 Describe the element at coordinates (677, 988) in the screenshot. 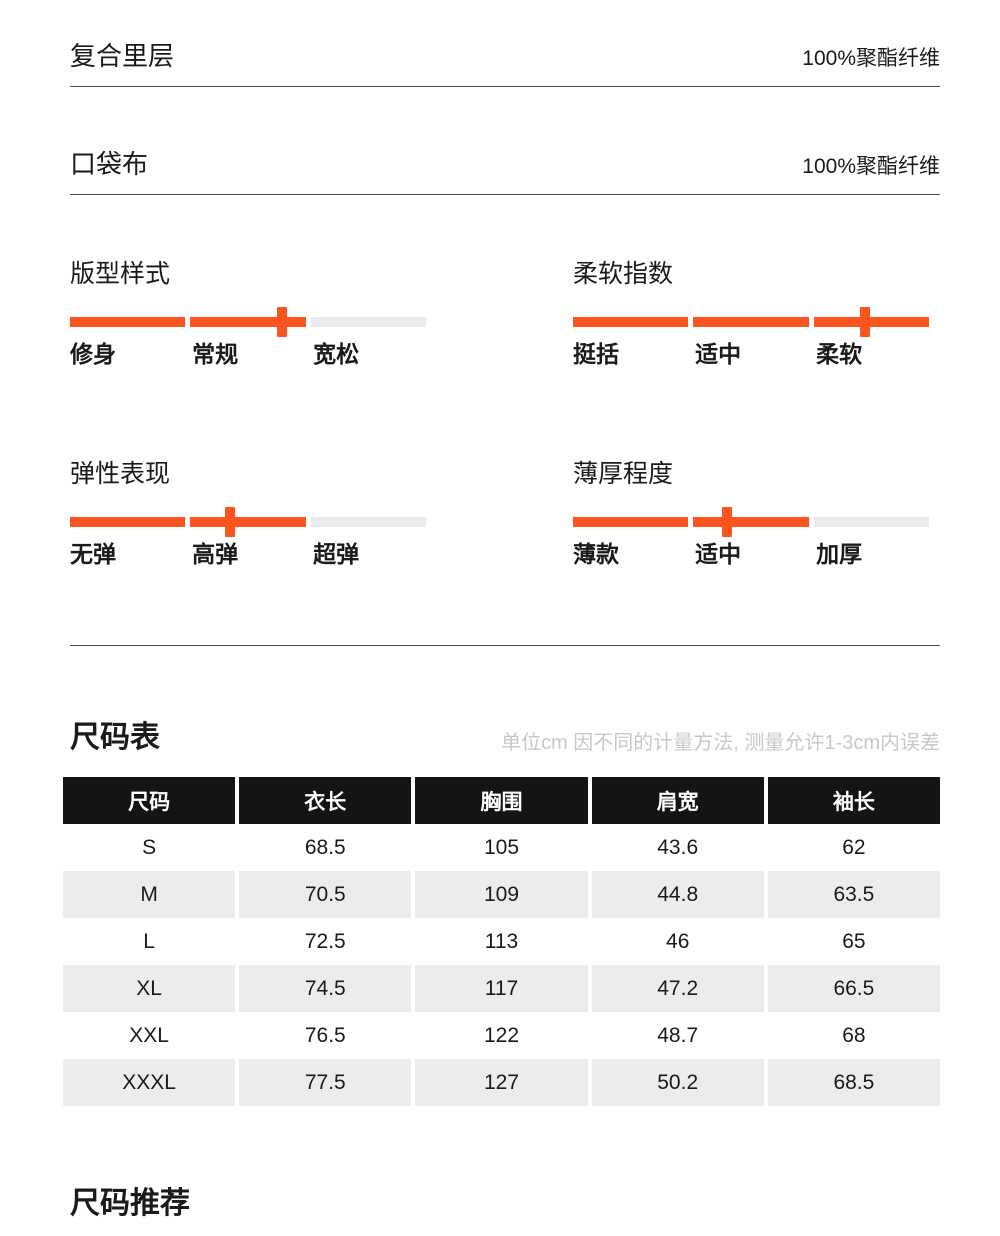

I see `table-cell: 47.2` at that location.